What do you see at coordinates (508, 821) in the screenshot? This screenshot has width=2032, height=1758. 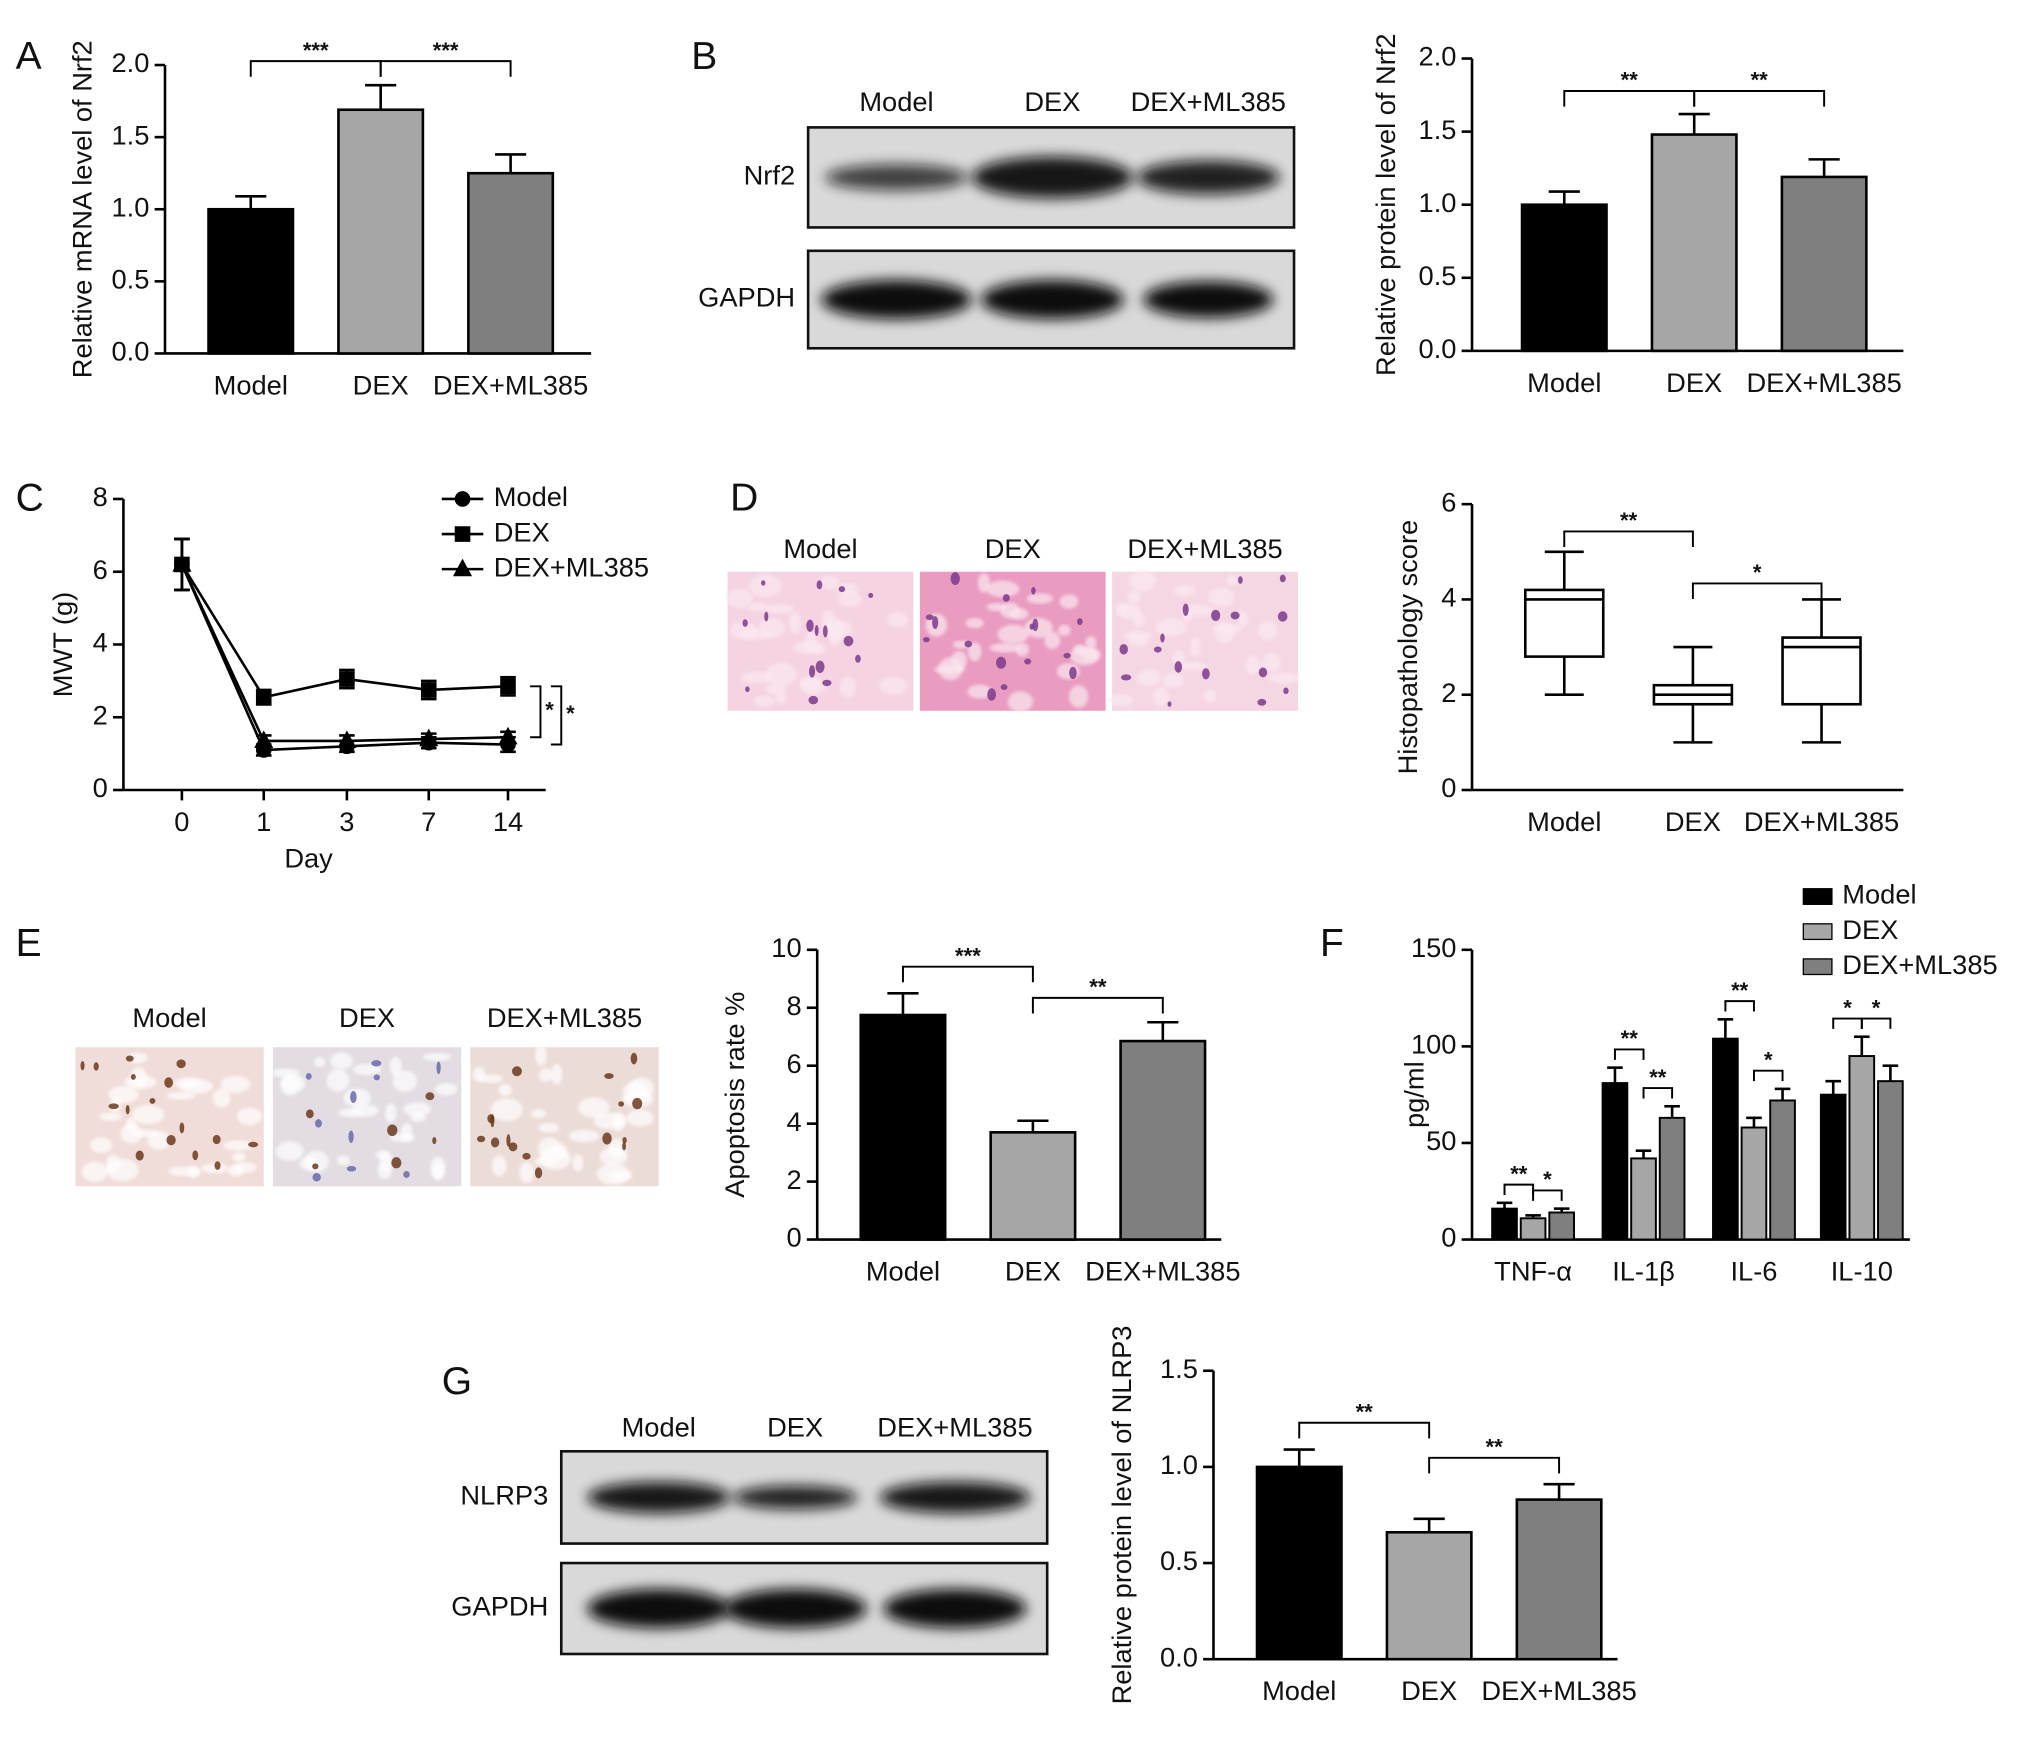 I see `x-tick-label: 14` at bounding box center [508, 821].